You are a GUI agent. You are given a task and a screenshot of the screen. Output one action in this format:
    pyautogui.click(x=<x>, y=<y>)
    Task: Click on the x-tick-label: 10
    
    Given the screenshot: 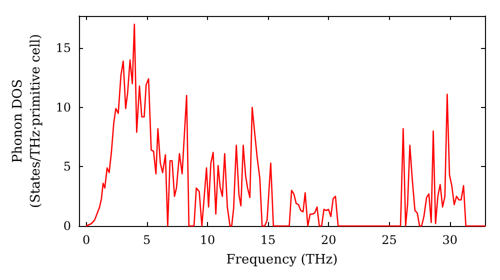 What is the action you would take?
    pyautogui.click(x=208, y=240)
    